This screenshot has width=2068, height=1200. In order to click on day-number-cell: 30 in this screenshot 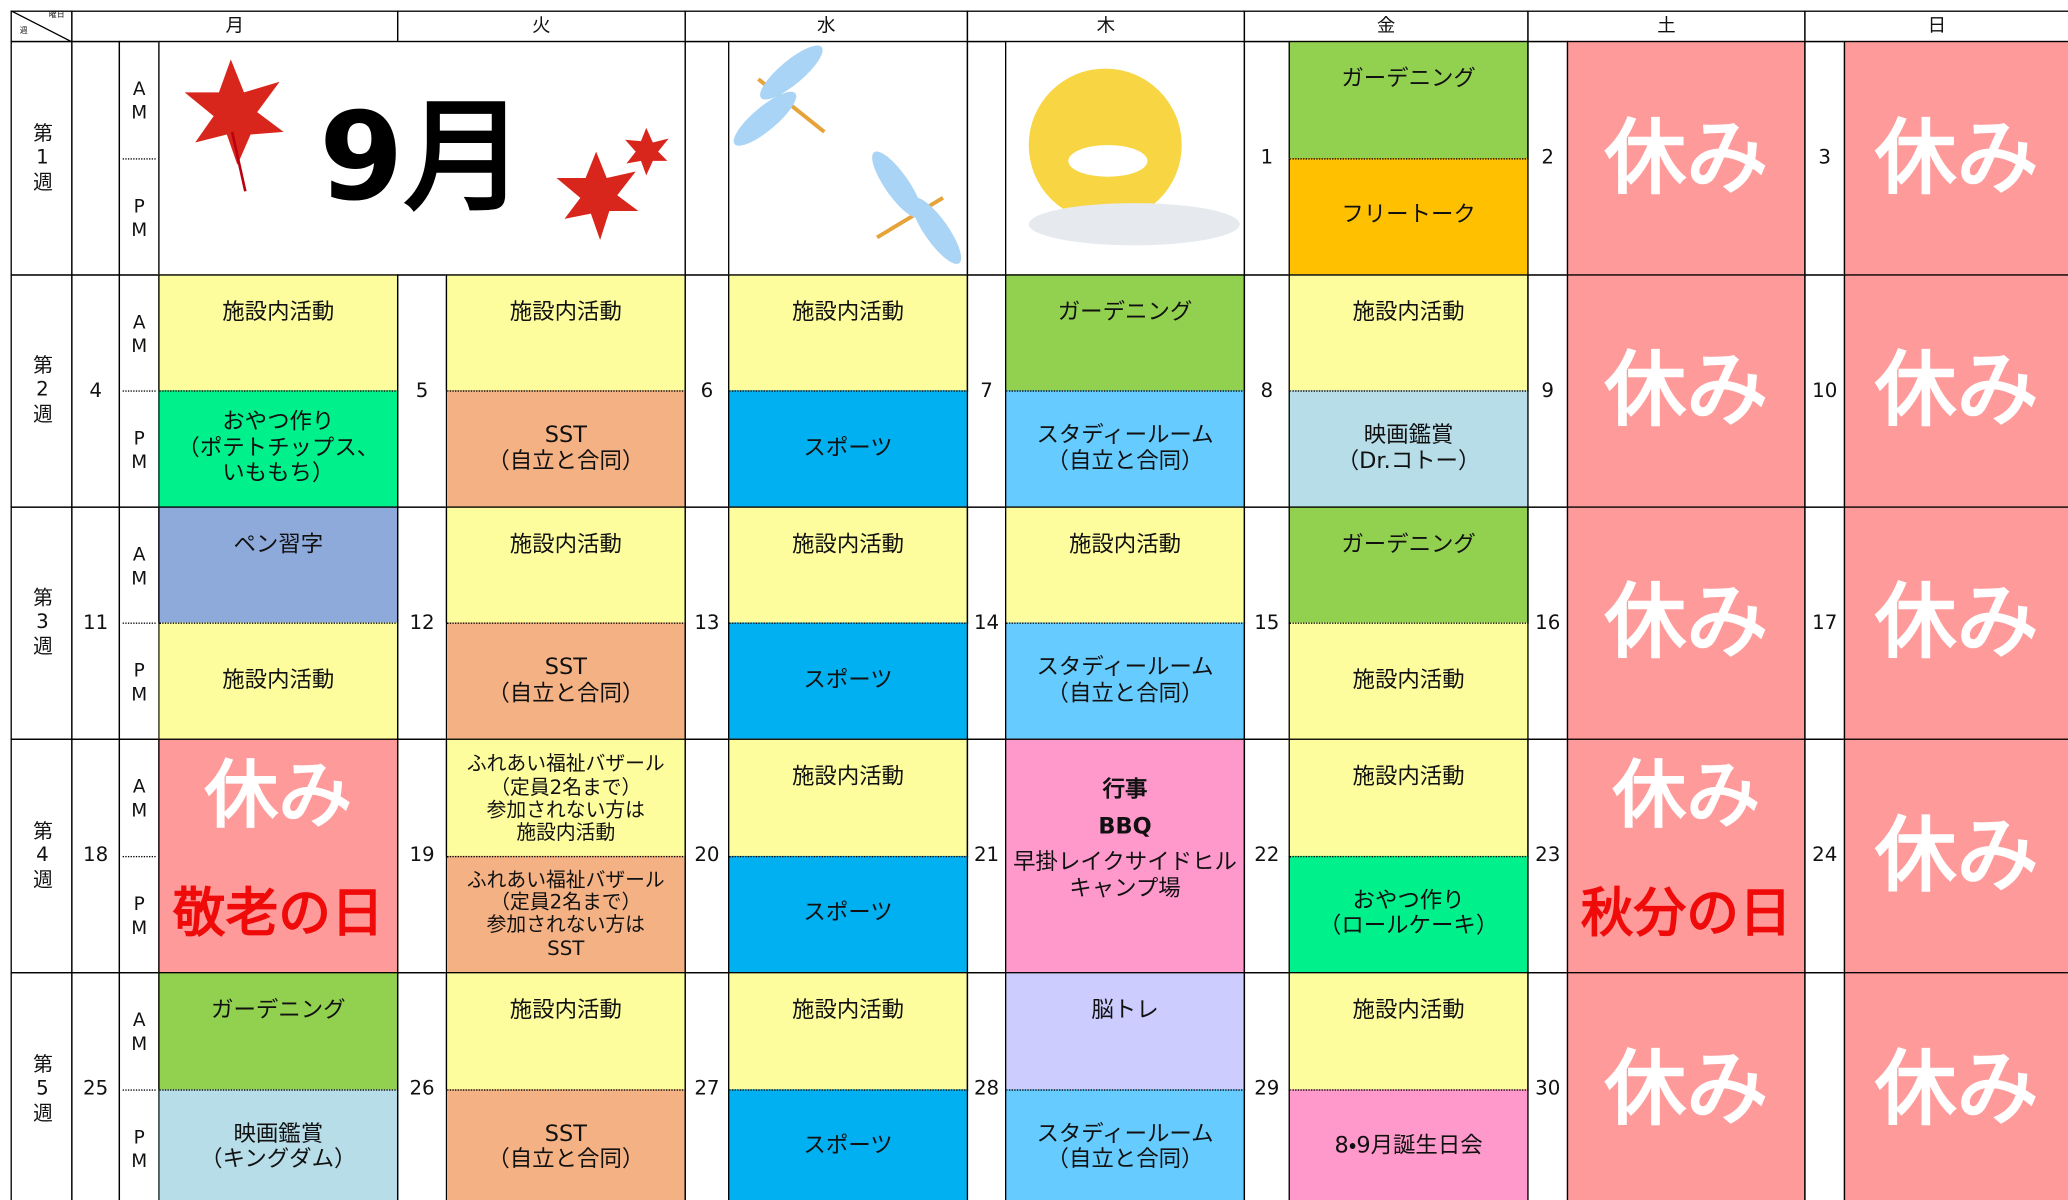, I will do `click(1548, 1086)`.